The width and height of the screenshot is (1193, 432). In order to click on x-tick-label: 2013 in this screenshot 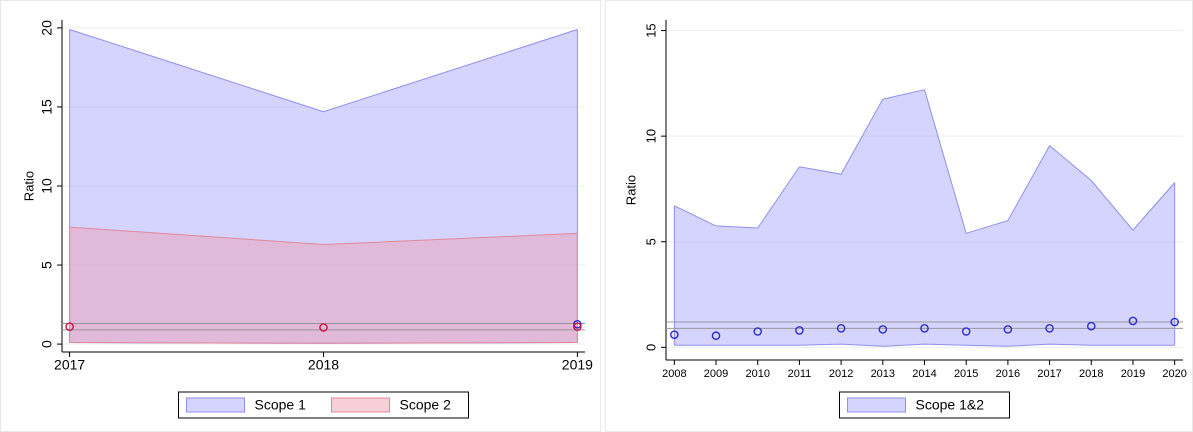, I will do `click(883, 374)`.